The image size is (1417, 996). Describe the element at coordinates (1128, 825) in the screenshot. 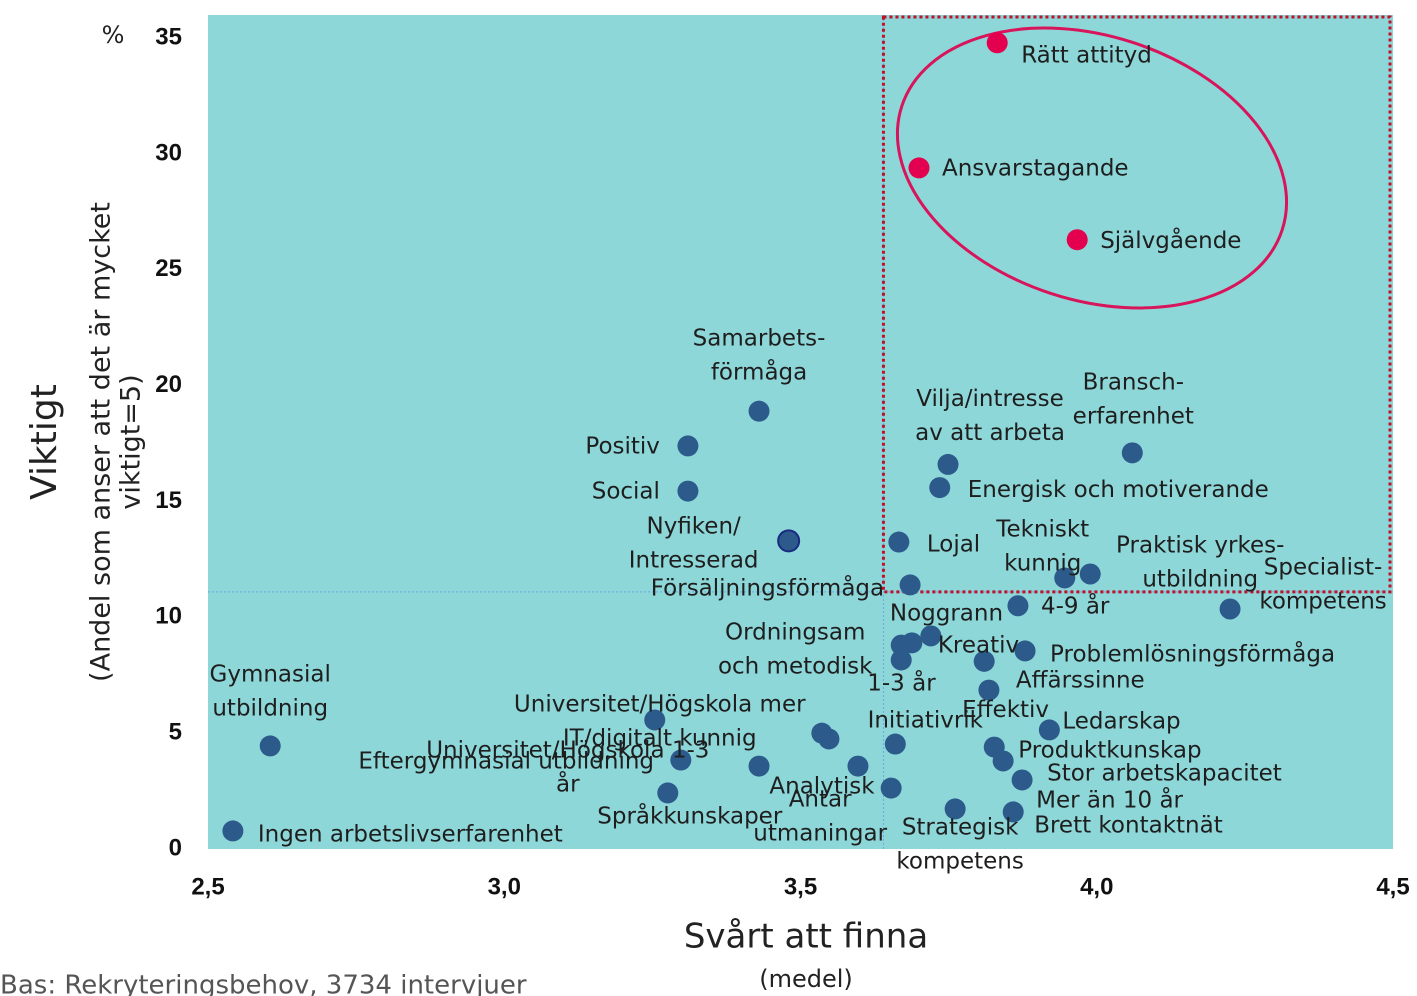

I see `point-label: Brett kontaktnät` at that location.